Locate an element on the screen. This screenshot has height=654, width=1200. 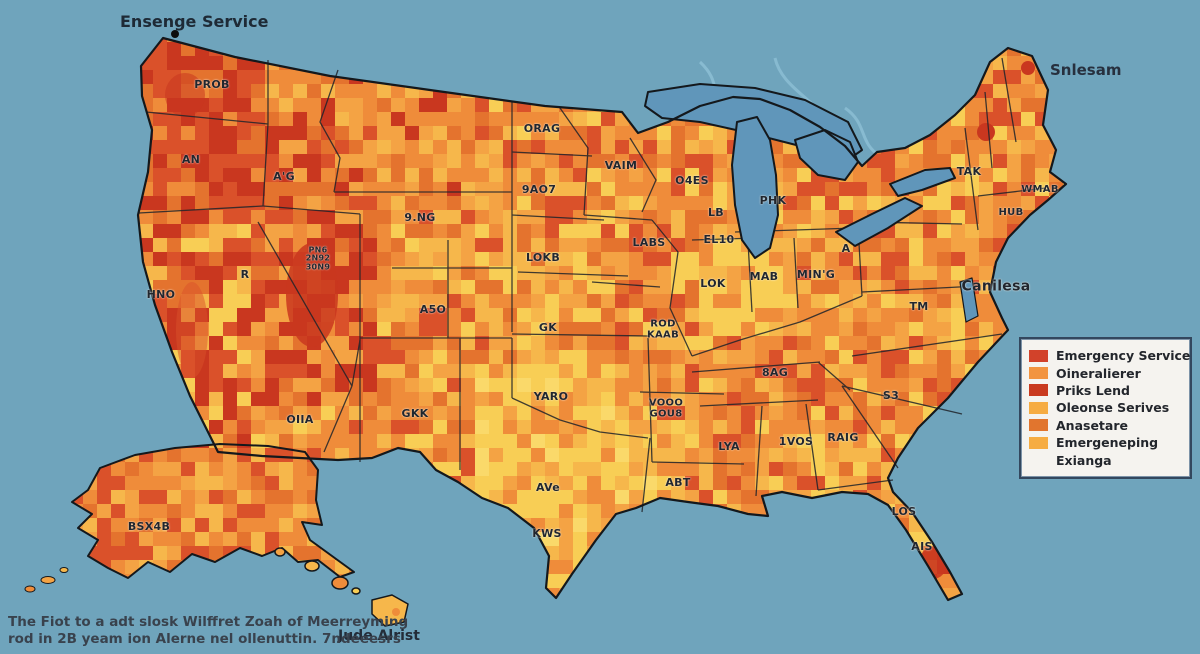
legend-item-label: Oineralierer is located at coordinates (1098, 373).